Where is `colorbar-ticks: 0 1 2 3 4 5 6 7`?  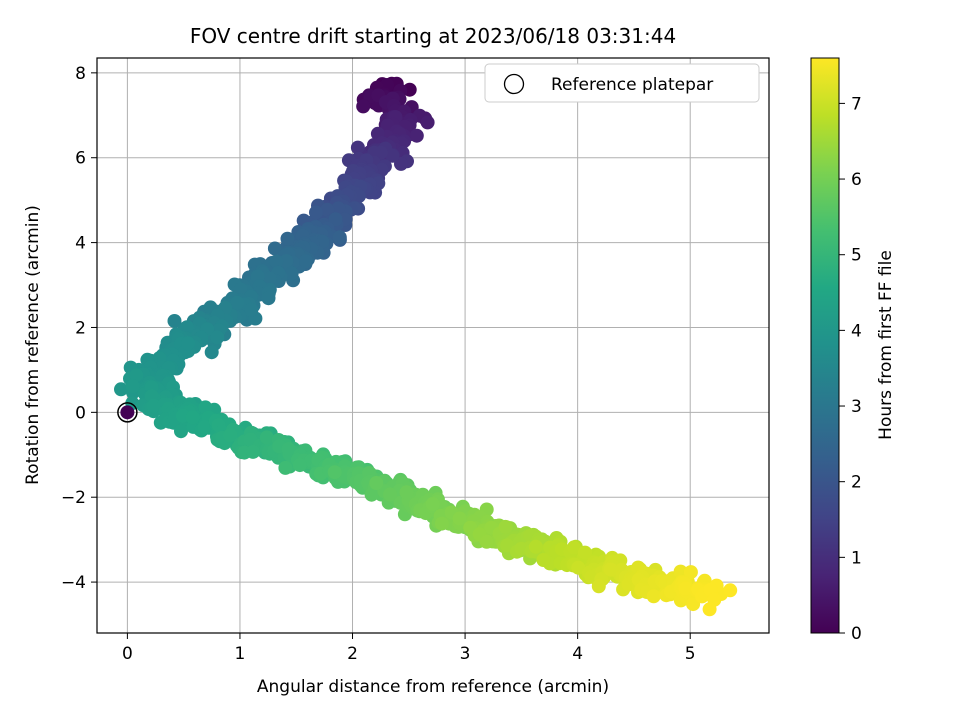
colorbar-ticks: 0 1 2 3 4 5 6 7 is located at coordinates (850, 369).